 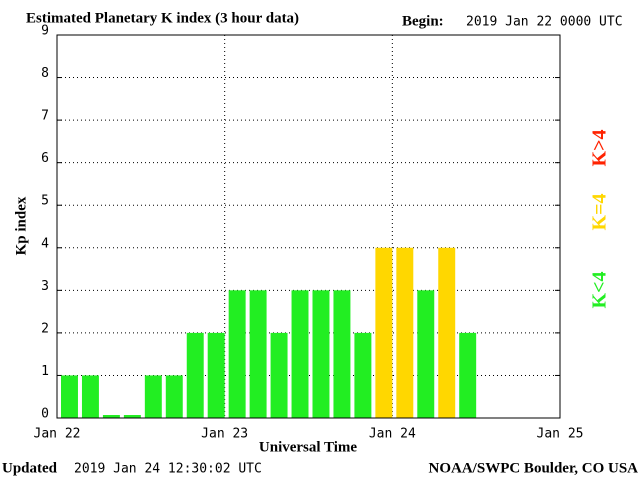 I want to click on begin-label: Begin:, so click(x=423, y=21).